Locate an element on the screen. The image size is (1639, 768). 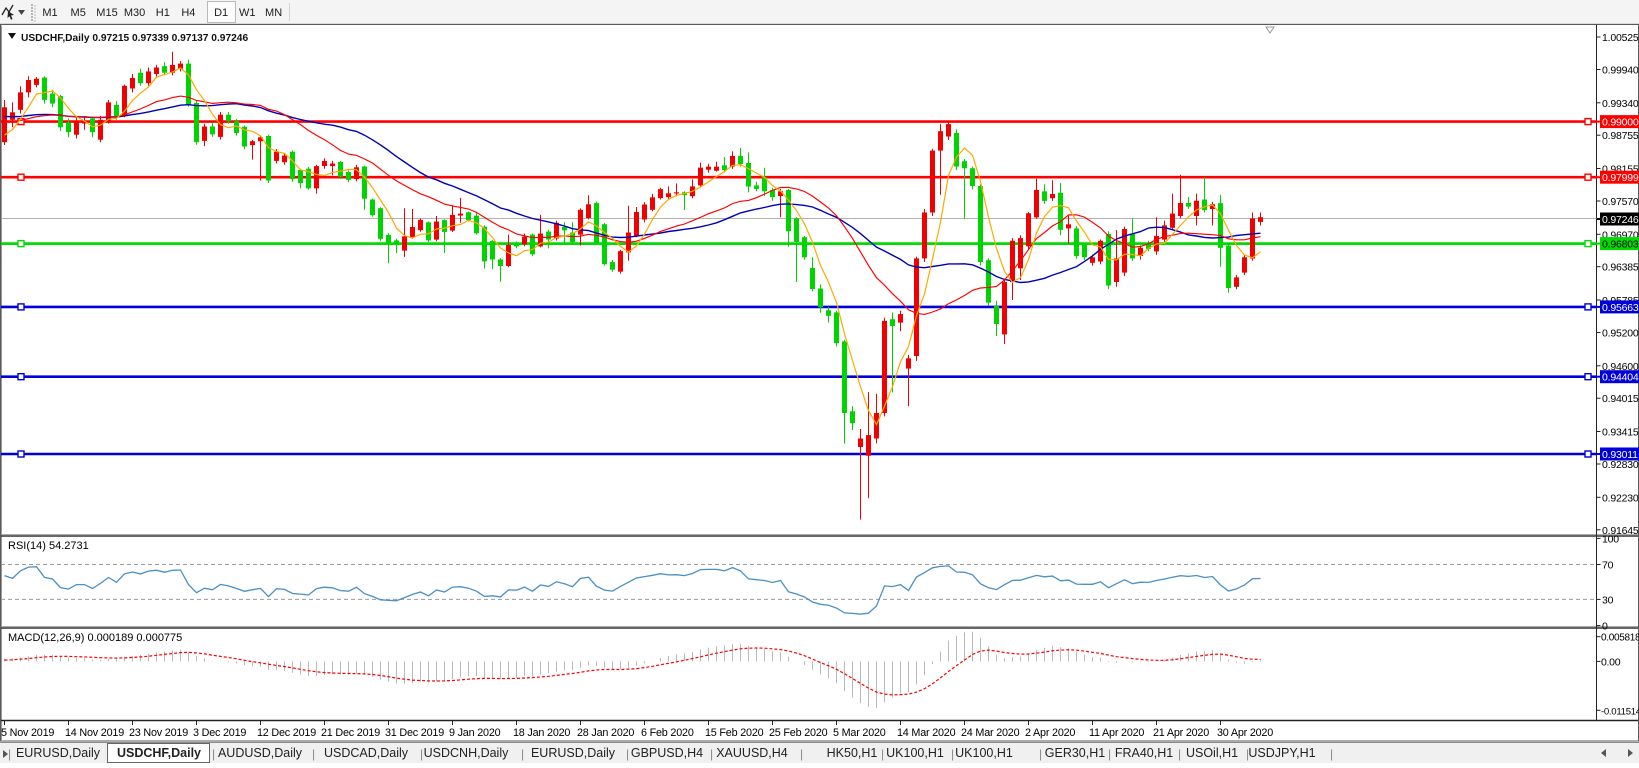
svg-text: 28 Jan 2020 is located at coordinates (605, 733).